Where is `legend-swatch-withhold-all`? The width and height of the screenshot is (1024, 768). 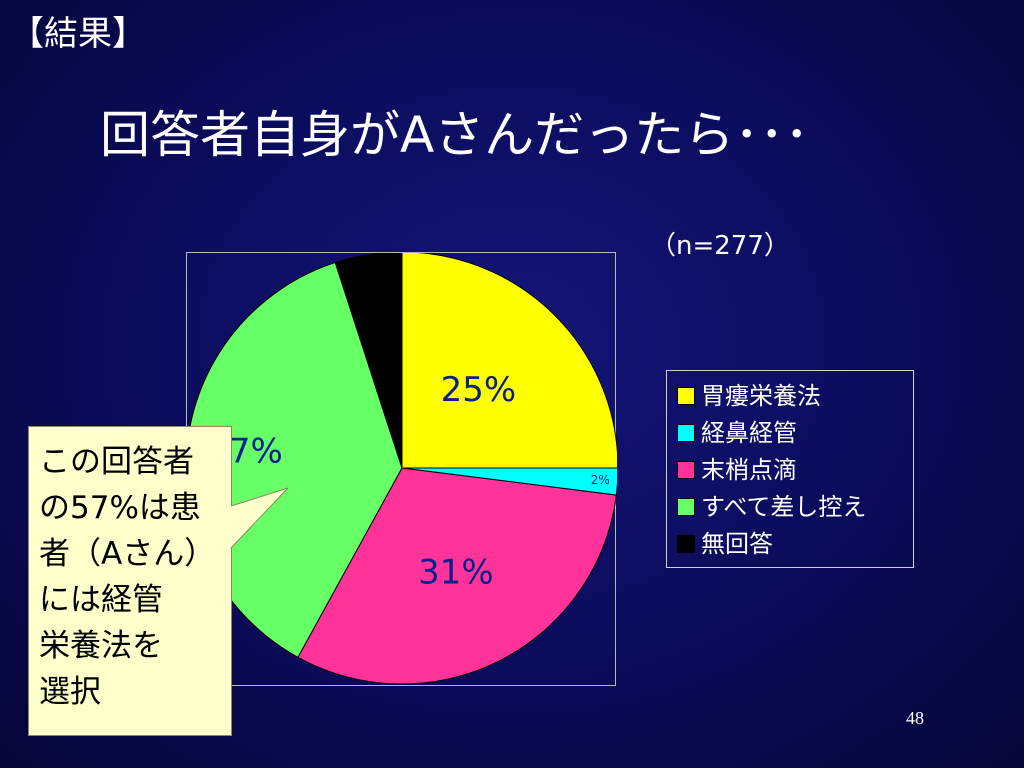
legend-swatch-withhold-all is located at coordinates (686, 506).